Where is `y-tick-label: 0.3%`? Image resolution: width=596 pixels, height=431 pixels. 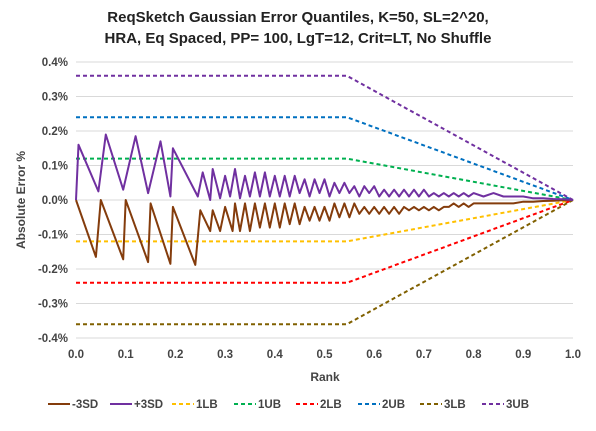
y-tick-label: 0.3% is located at coordinates (55, 98).